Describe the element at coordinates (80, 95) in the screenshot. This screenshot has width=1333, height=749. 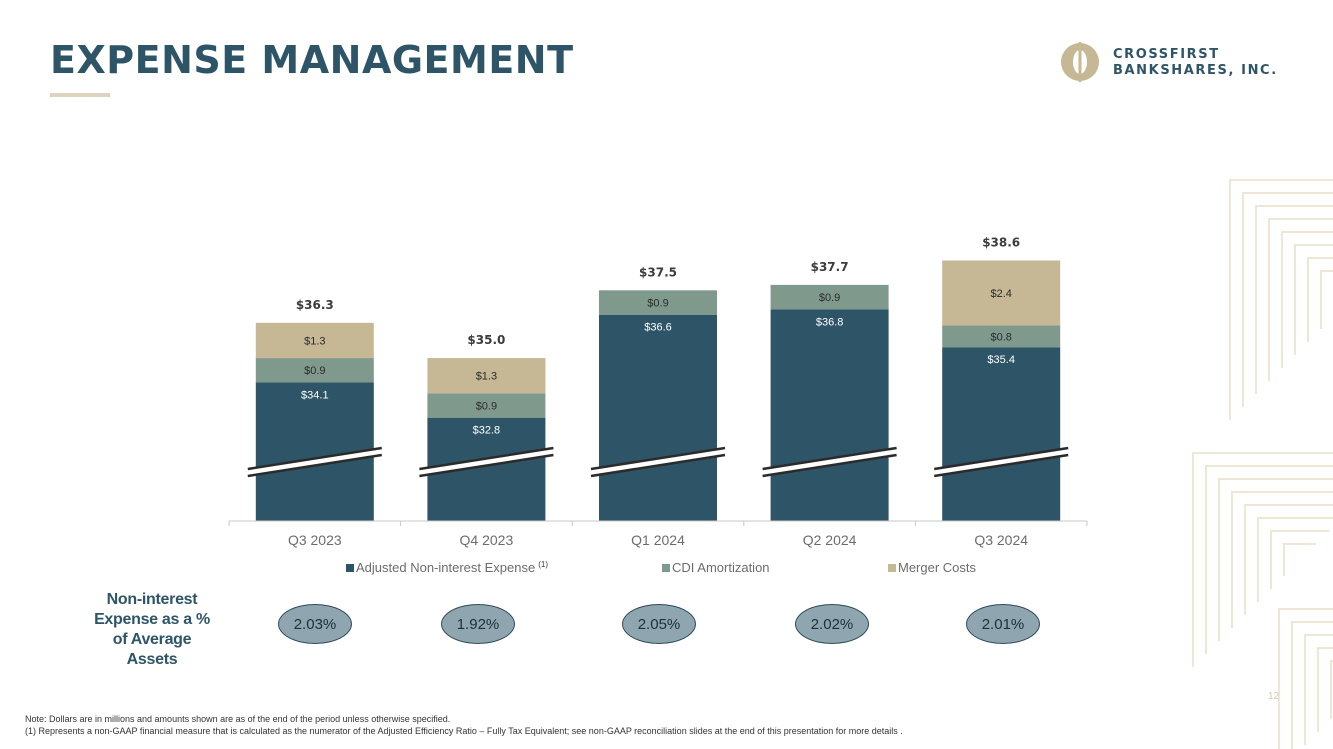
I see `title-underline` at that location.